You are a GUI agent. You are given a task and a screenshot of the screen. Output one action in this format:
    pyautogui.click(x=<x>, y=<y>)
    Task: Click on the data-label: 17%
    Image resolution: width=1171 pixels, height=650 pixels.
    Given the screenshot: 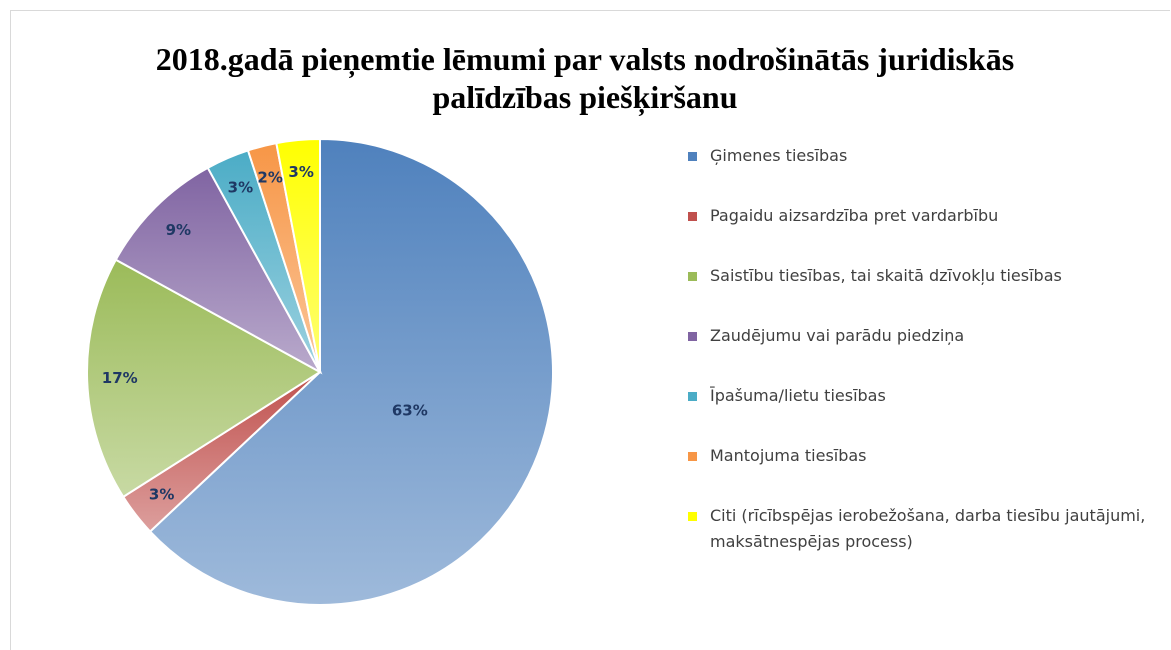 What is the action you would take?
    pyautogui.click(x=120, y=378)
    